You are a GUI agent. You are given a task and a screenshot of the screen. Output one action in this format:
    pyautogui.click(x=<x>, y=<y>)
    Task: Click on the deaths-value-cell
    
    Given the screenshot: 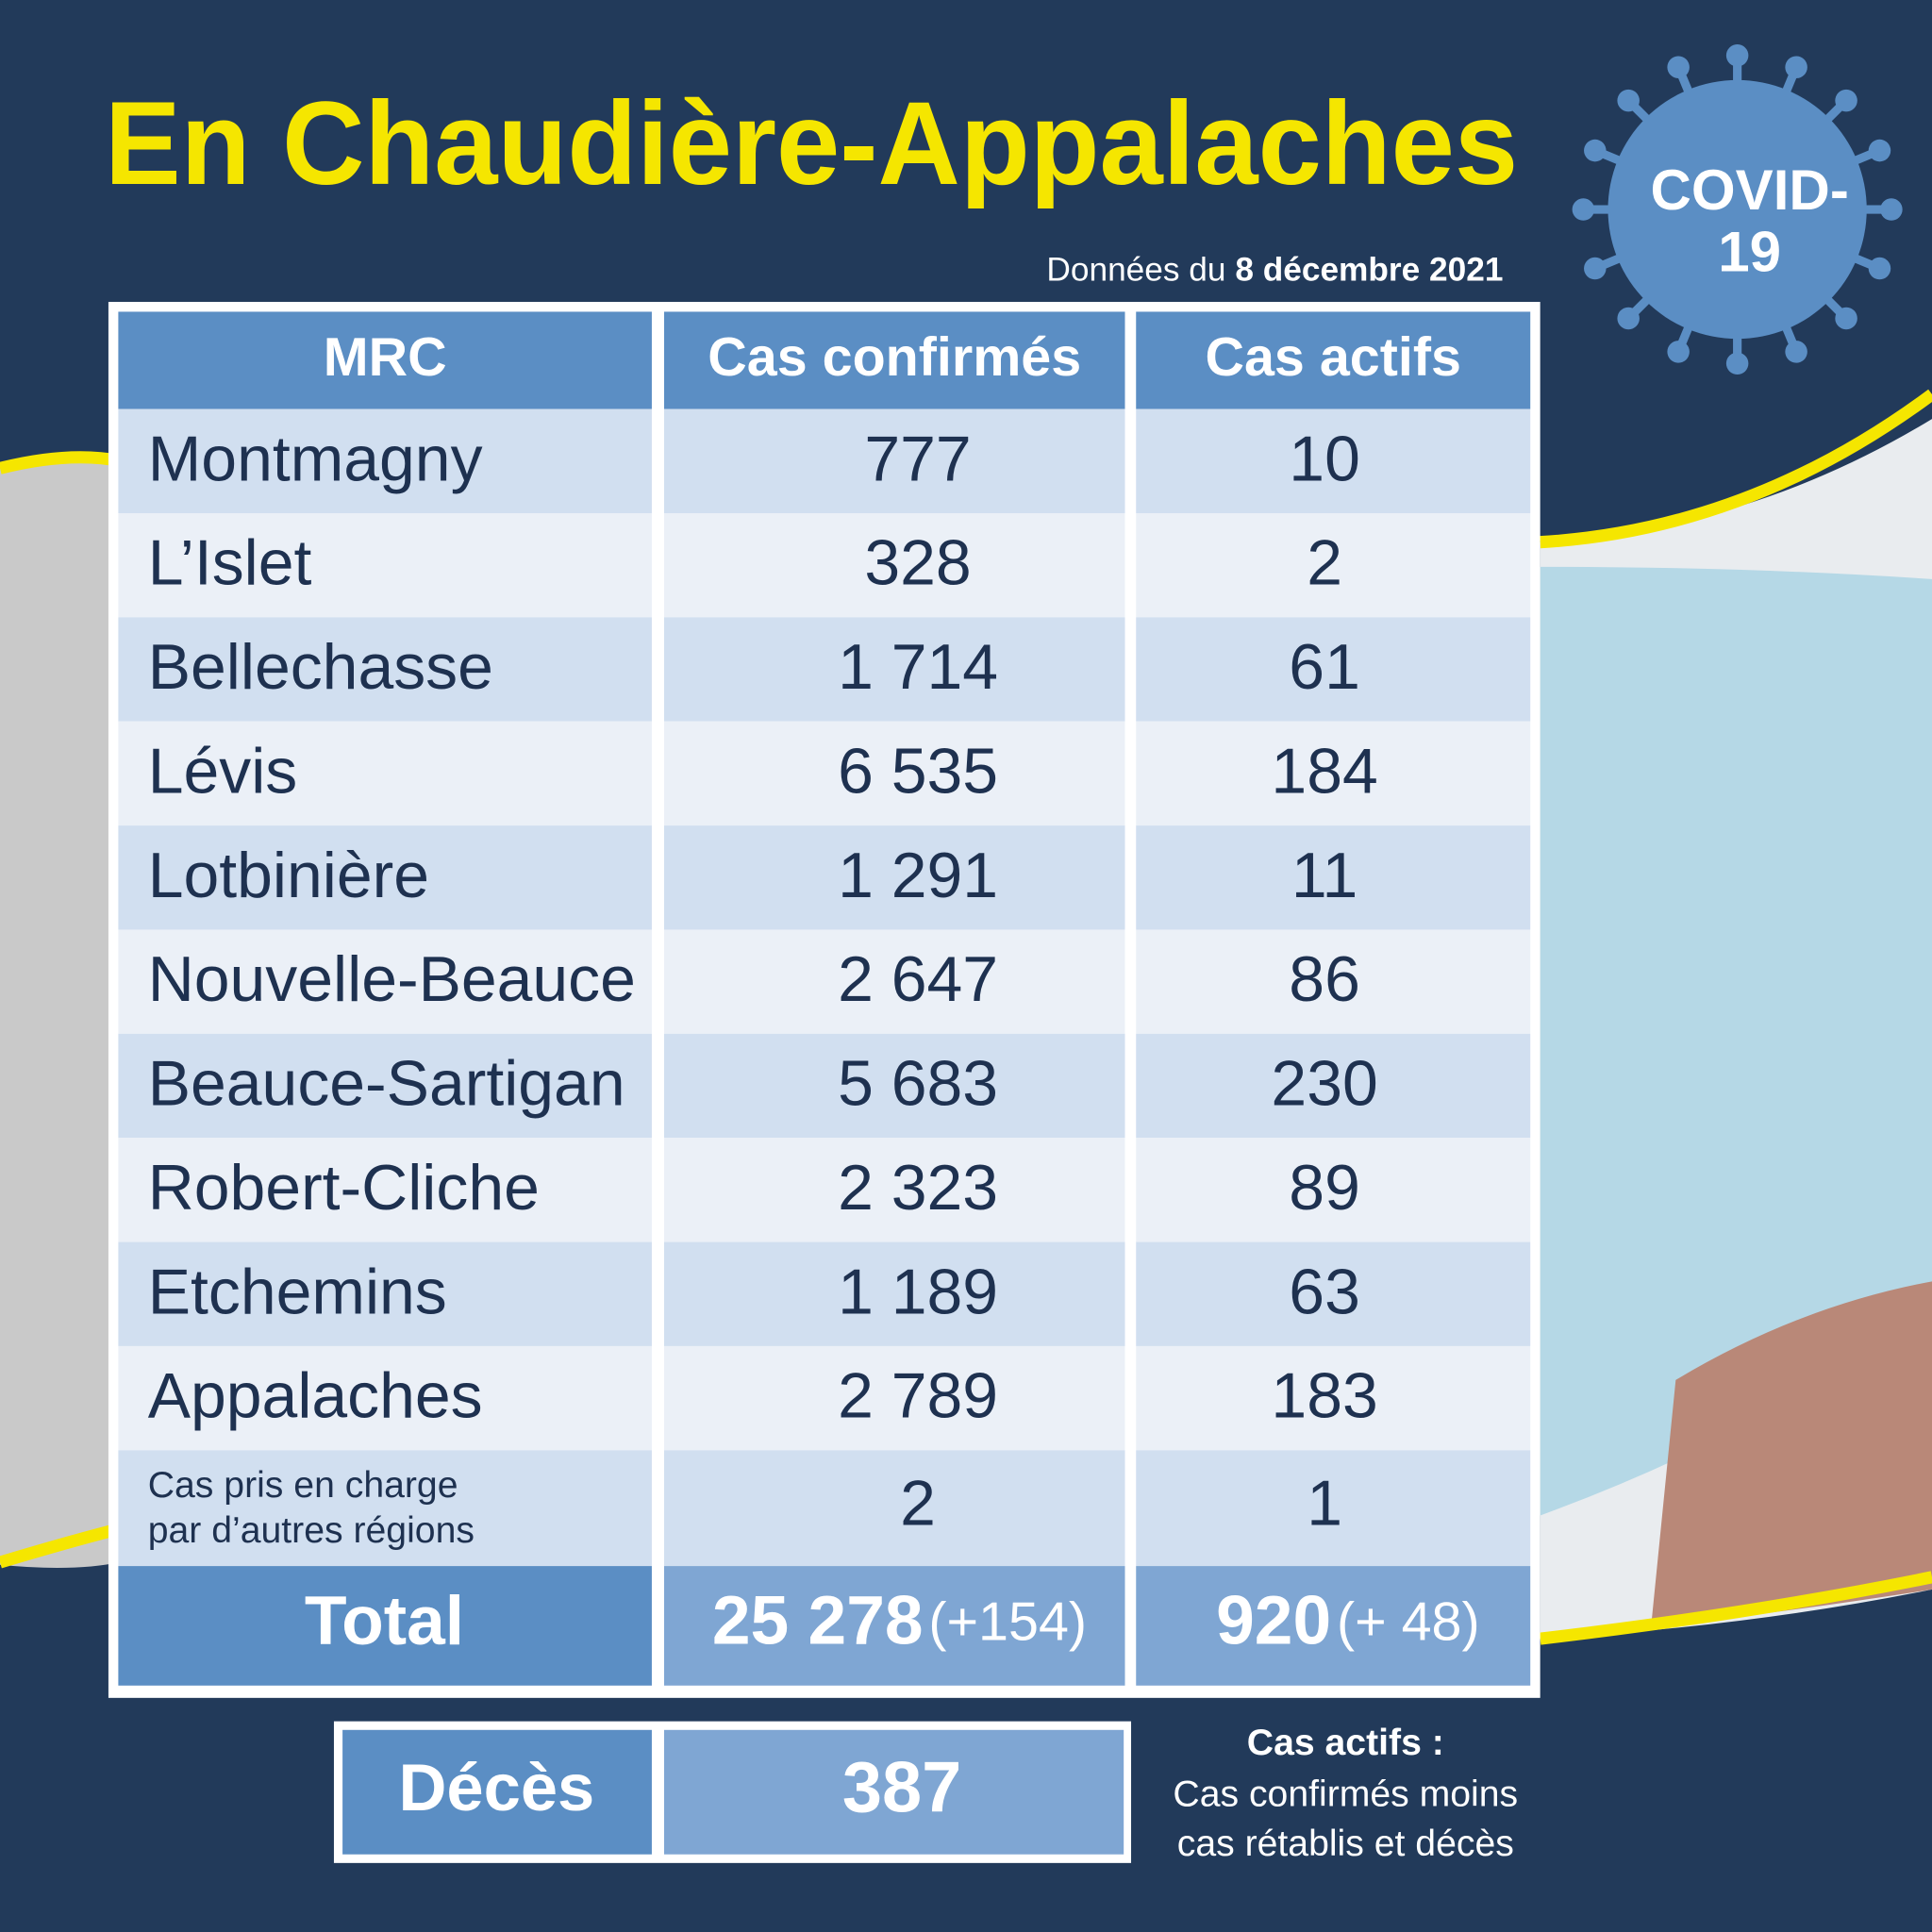 What is the action you would take?
    pyautogui.click(x=894, y=1792)
    